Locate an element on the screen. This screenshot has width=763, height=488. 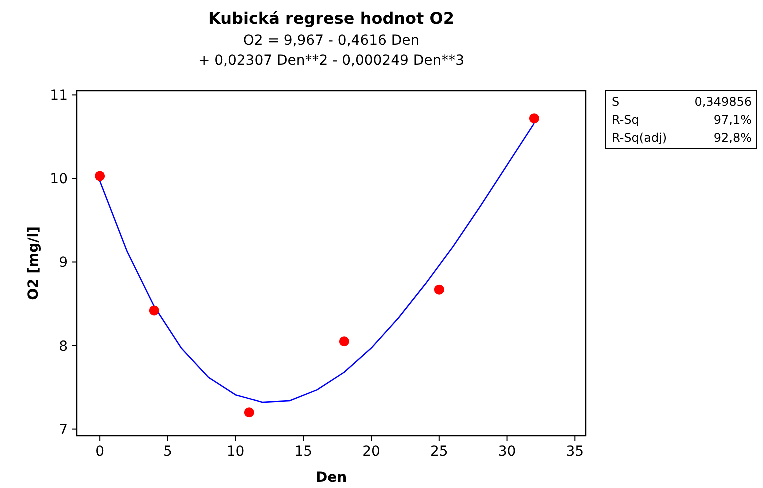
x-tick-label: 5 is located at coordinates (167, 452).